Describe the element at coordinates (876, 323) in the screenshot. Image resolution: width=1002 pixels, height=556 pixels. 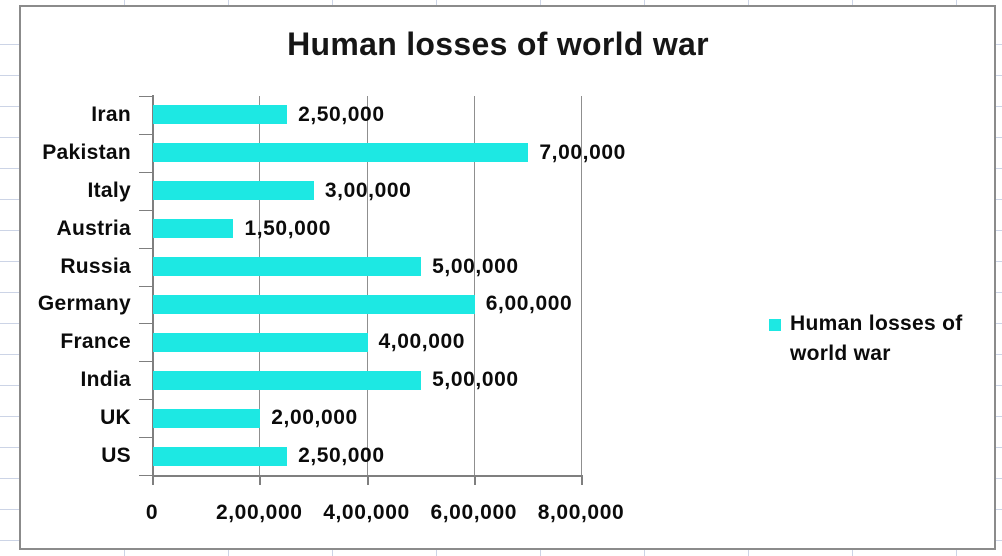
I see `legend-label-line1: Human losses of` at that location.